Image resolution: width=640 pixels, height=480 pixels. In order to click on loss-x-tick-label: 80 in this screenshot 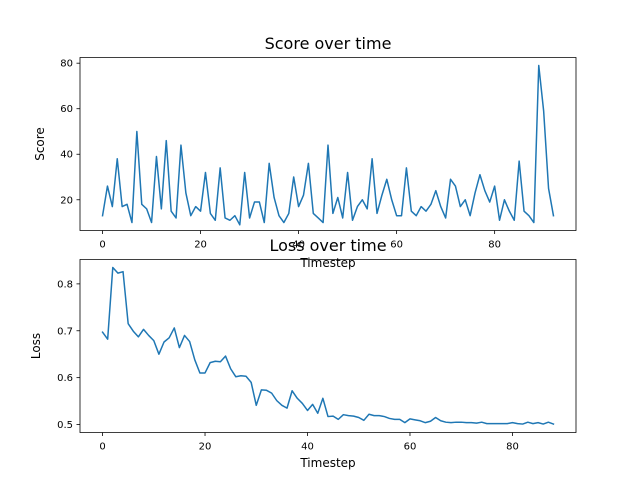, I will do `click(512, 447)`.